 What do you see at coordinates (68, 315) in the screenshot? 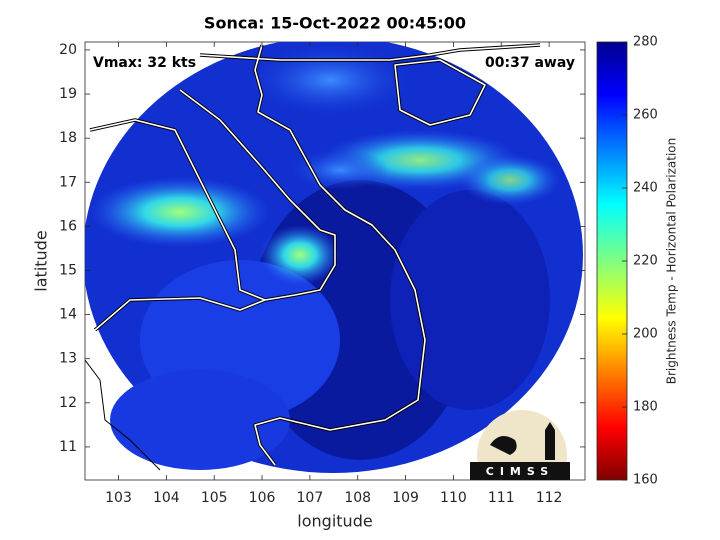
I see `y-tick-label: 14` at bounding box center [68, 315].